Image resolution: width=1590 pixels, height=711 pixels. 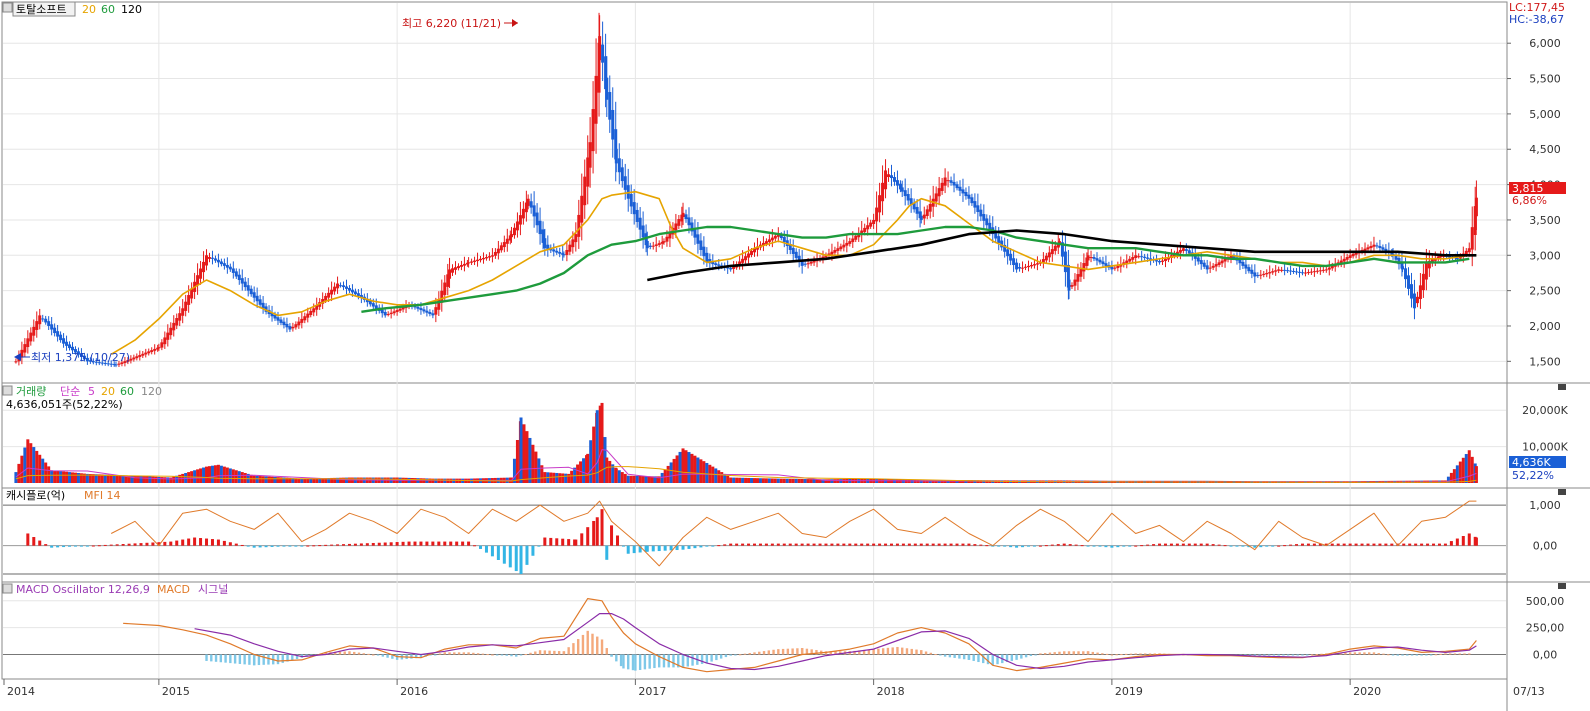 What do you see at coordinates (44, 9) in the screenshot?
I see `stock-name-box` at bounding box center [44, 9].